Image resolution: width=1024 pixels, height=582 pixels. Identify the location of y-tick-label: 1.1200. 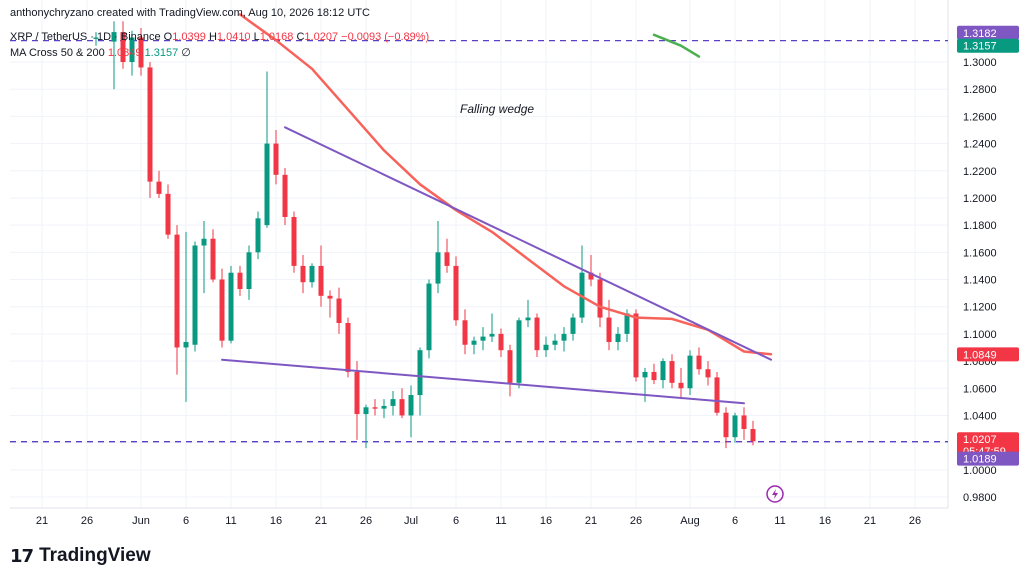
(980, 308).